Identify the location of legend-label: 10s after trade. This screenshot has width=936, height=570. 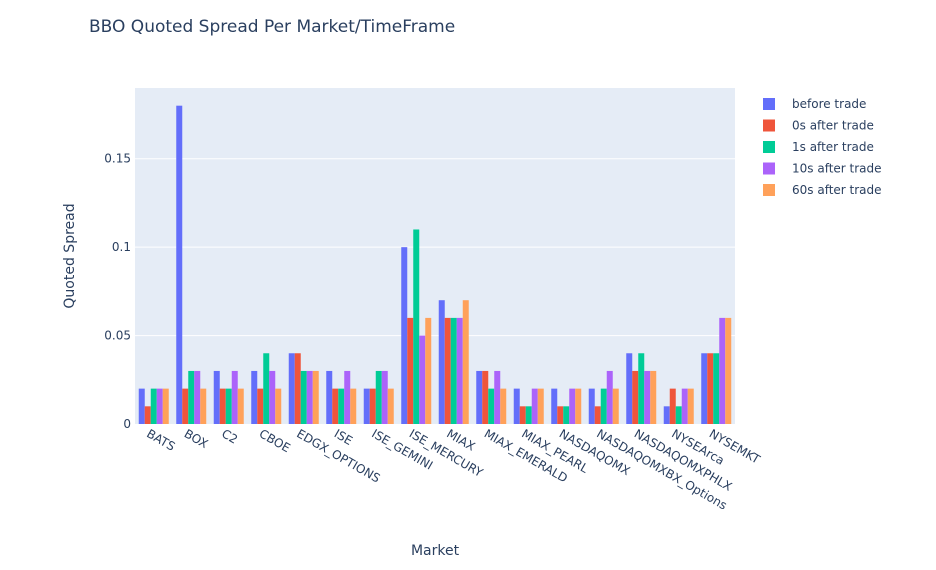
(837, 169).